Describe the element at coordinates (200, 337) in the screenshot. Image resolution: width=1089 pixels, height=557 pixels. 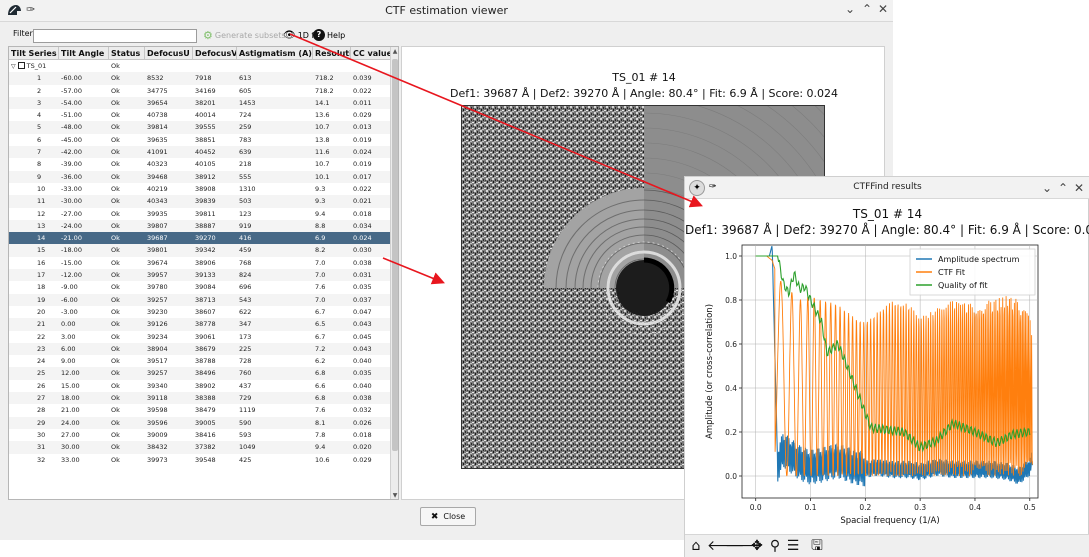
I see `table-row: 22 3.00 Ok 39234 39061 173 6.7 0.045` at that location.